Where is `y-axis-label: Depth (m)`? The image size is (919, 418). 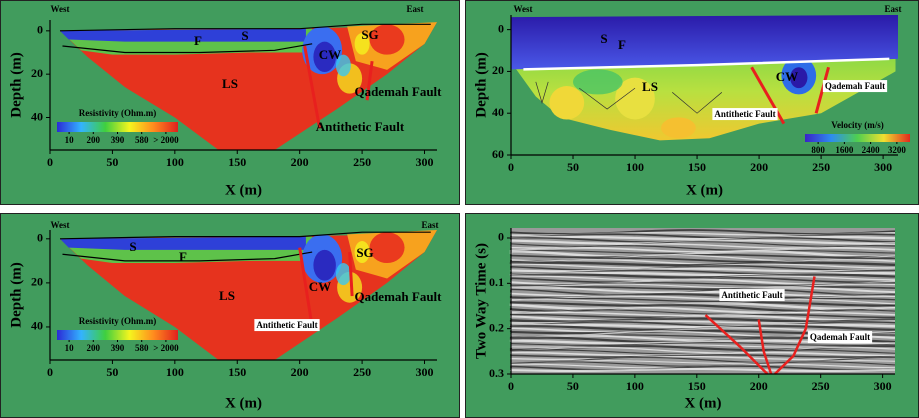 y-axis-label: Depth (m) is located at coordinates (16, 294).